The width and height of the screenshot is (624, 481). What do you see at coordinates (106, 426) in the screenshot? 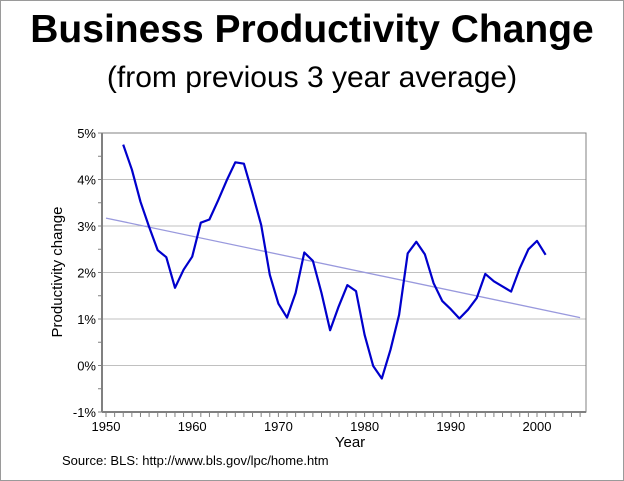
I see `x-tick-label: 1950` at bounding box center [106, 426].